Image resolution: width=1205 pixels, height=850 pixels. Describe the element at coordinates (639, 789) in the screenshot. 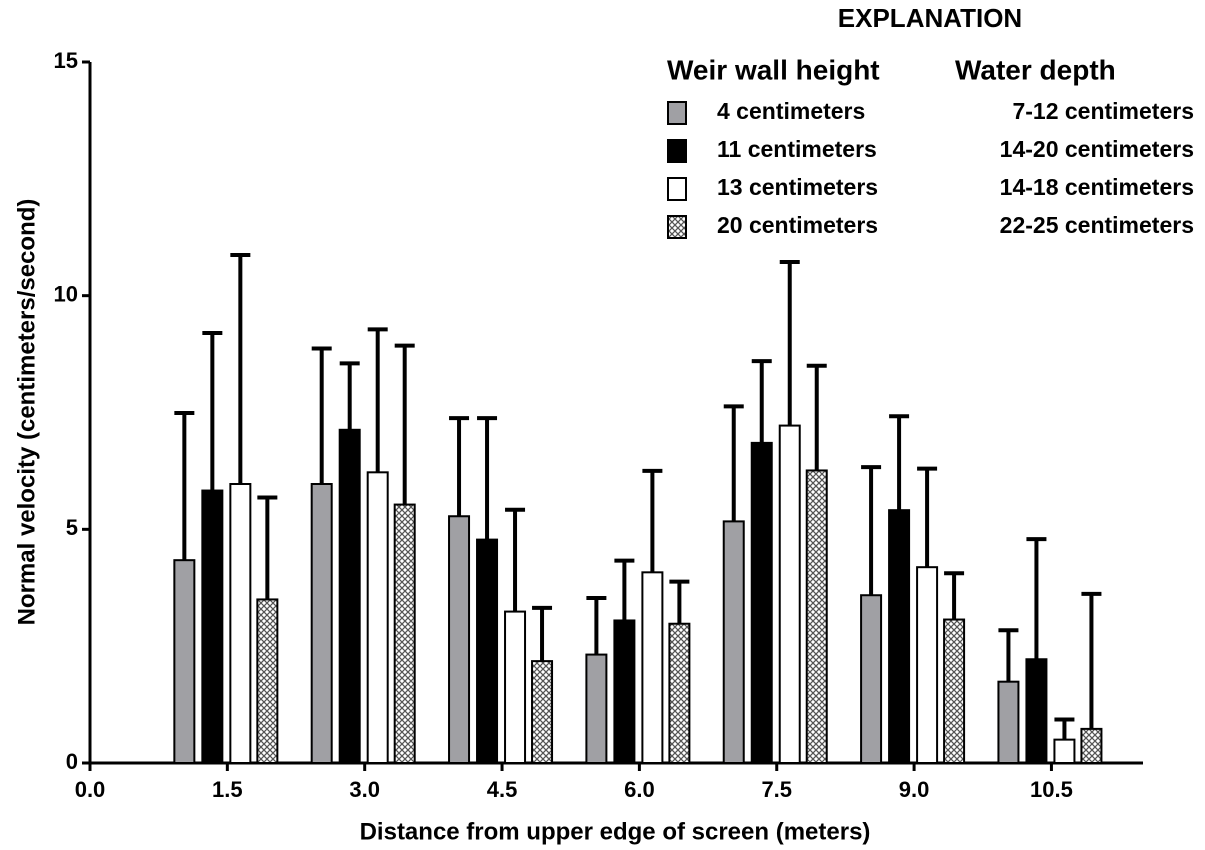

I see `x-tick-label: 6.0` at that location.